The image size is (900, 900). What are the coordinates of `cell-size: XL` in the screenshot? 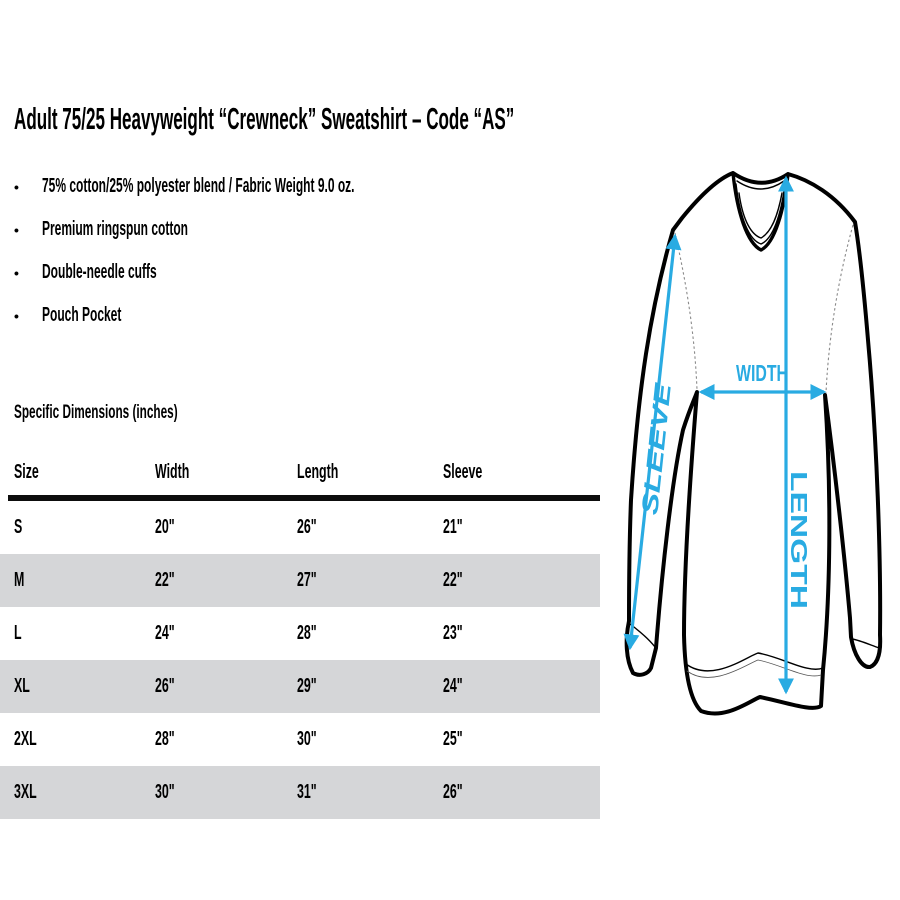 It's located at (22, 686).